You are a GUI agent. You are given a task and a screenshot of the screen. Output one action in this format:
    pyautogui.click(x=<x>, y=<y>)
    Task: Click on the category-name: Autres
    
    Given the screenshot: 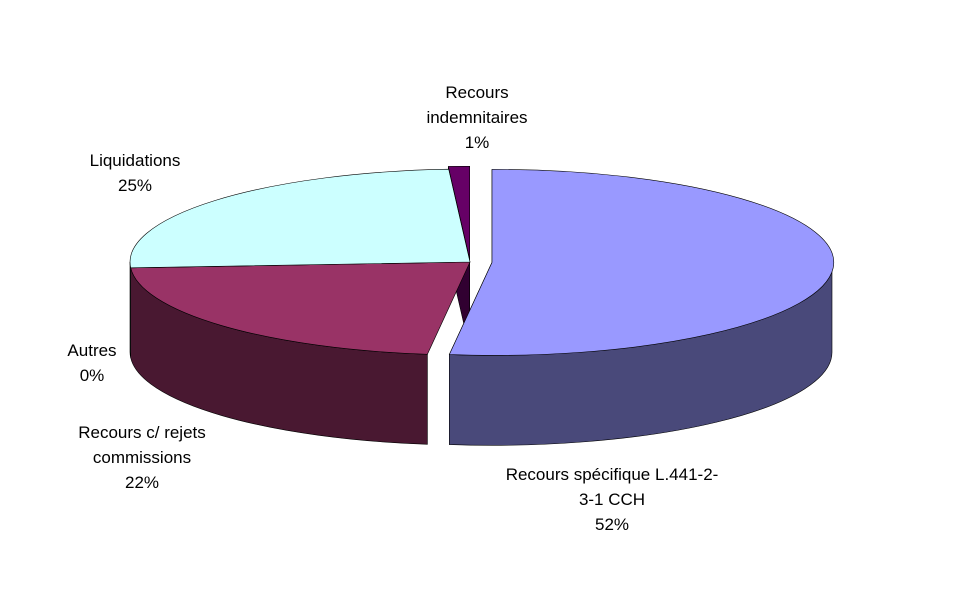 What is the action you would take?
    pyautogui.click(x=92, y=350)
    